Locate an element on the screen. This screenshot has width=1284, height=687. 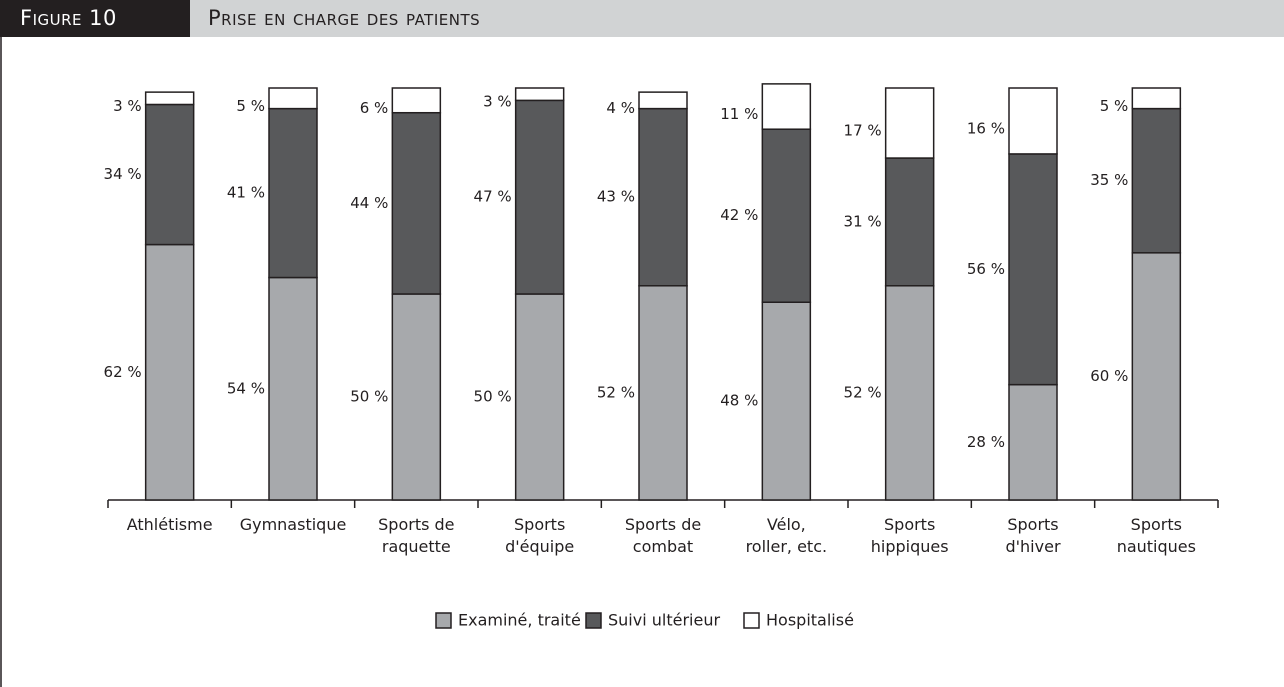
value-label: 34 % is located at coordinates (123, 174).